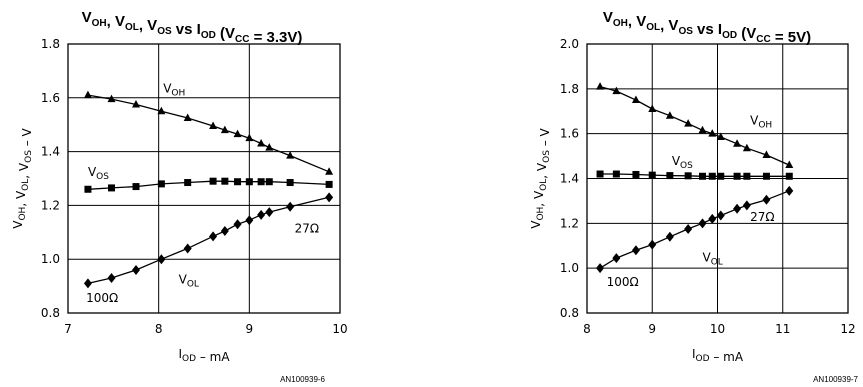 The height and width of the screenshot is (387, 863). What do you see at coordinates (189, 280) in the screenshot?
I see `annotation: VOL` at bounding box center [189, 280].